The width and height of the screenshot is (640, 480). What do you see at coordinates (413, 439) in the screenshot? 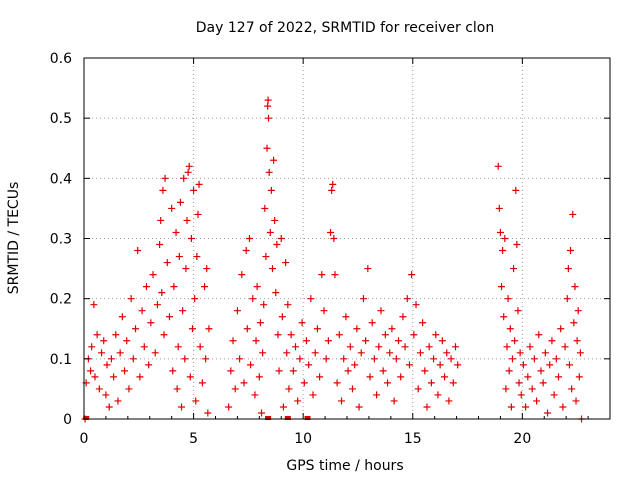
I see `x-tick-label: 15` at bounding box center [413, 439].